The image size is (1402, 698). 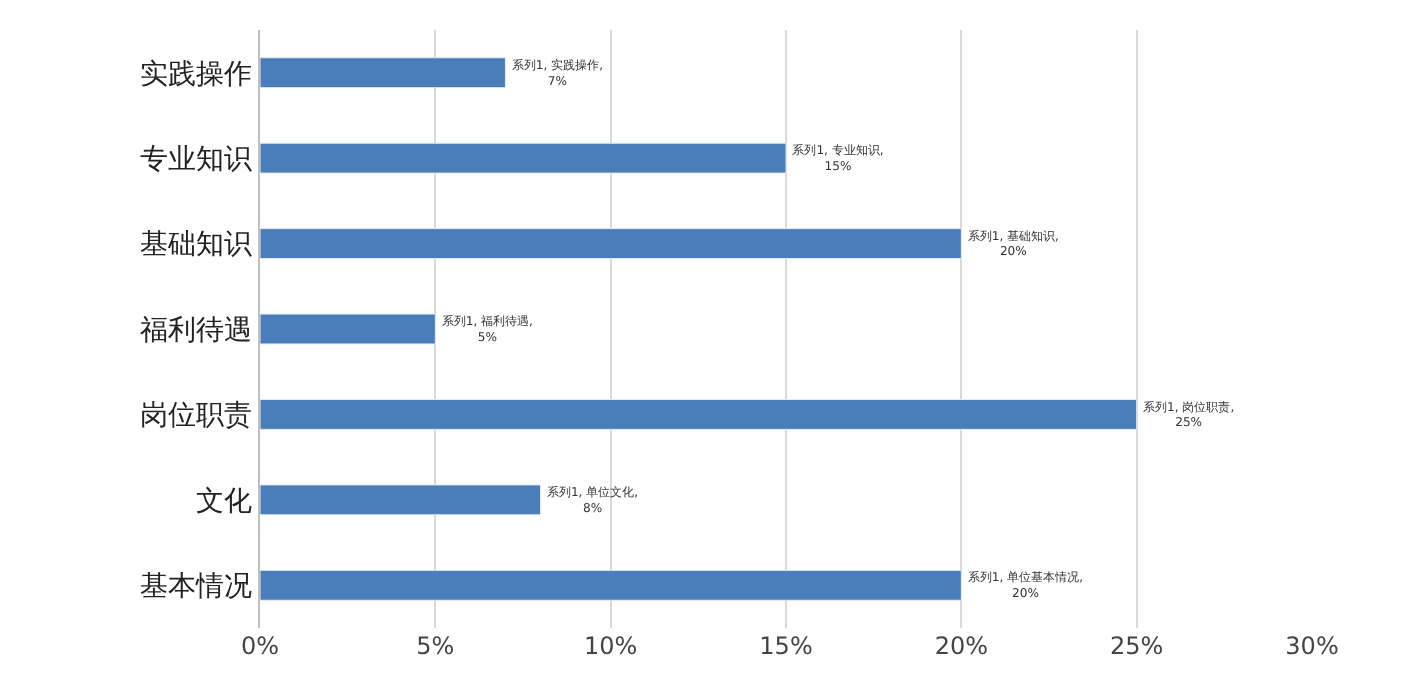 I want to click on y-tick-label: 福利待遇, so click(x=196, y=330).